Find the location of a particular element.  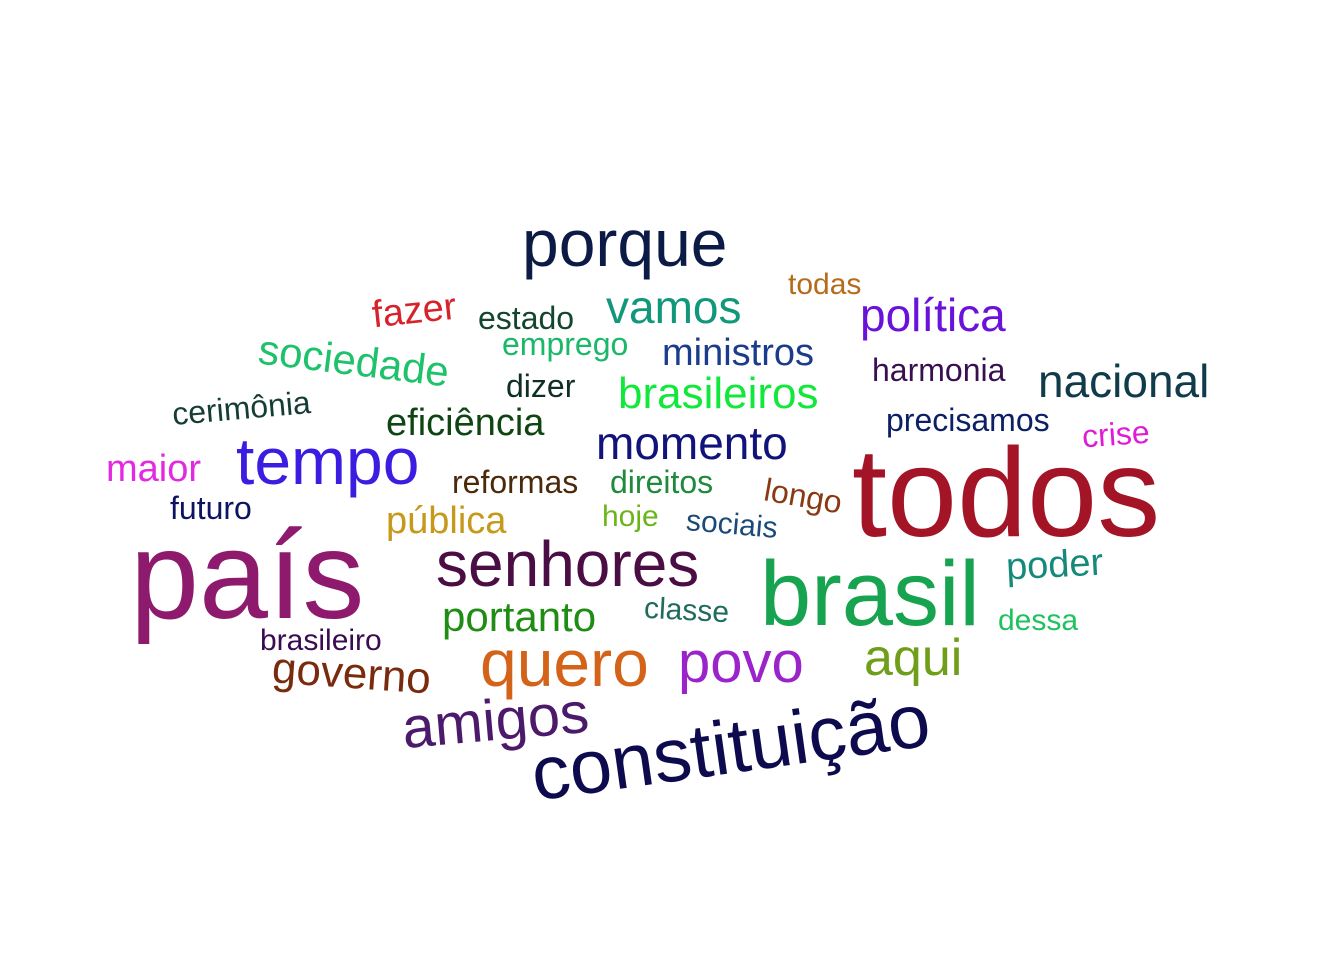

word-emprego: emprego is located at coordinates (565, 344).